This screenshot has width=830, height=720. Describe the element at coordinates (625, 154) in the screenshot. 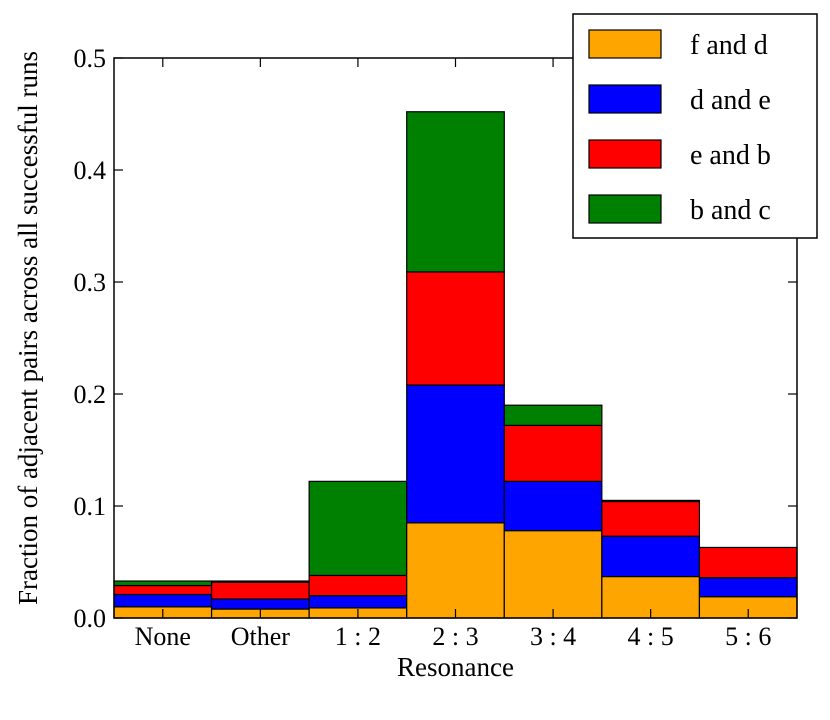

I see `legend-swatch-e-and-b` at that location.